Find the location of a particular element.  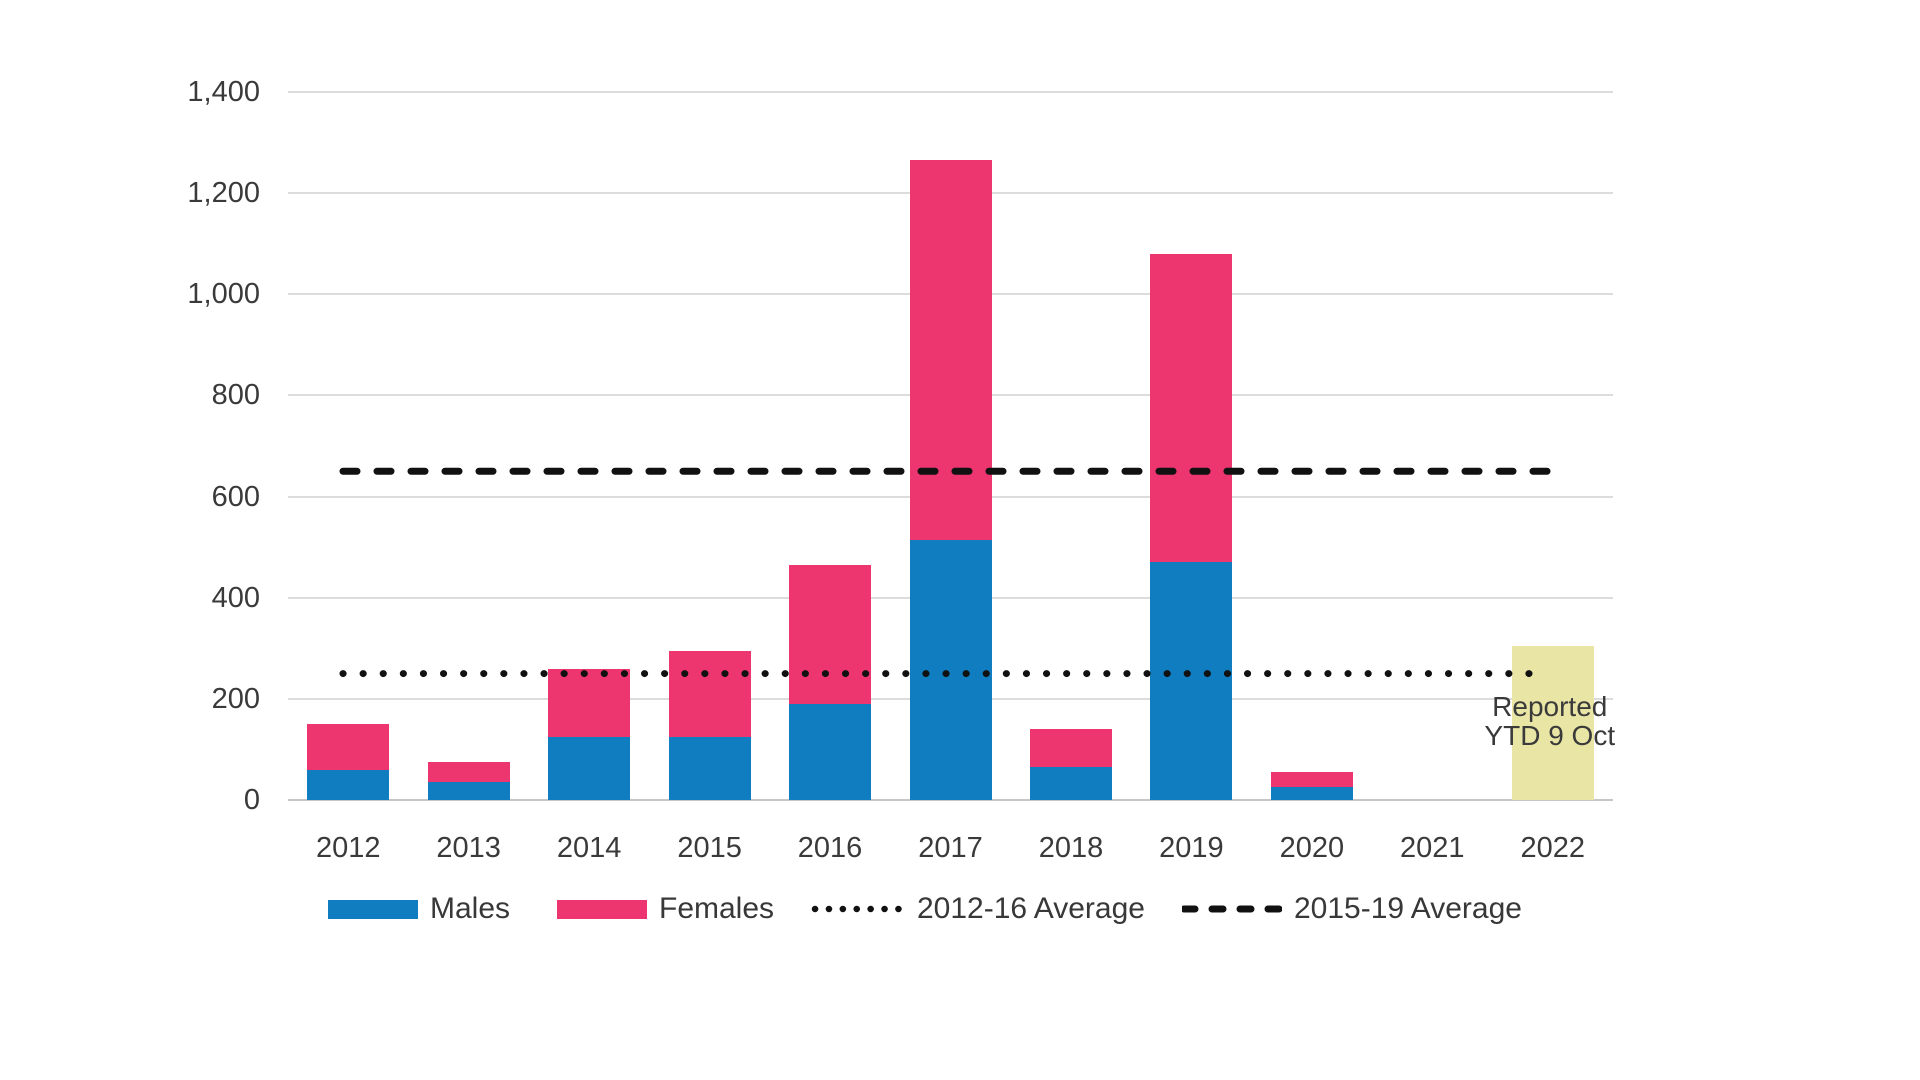

bar-males-2017 is located at coordinates (950, 669).